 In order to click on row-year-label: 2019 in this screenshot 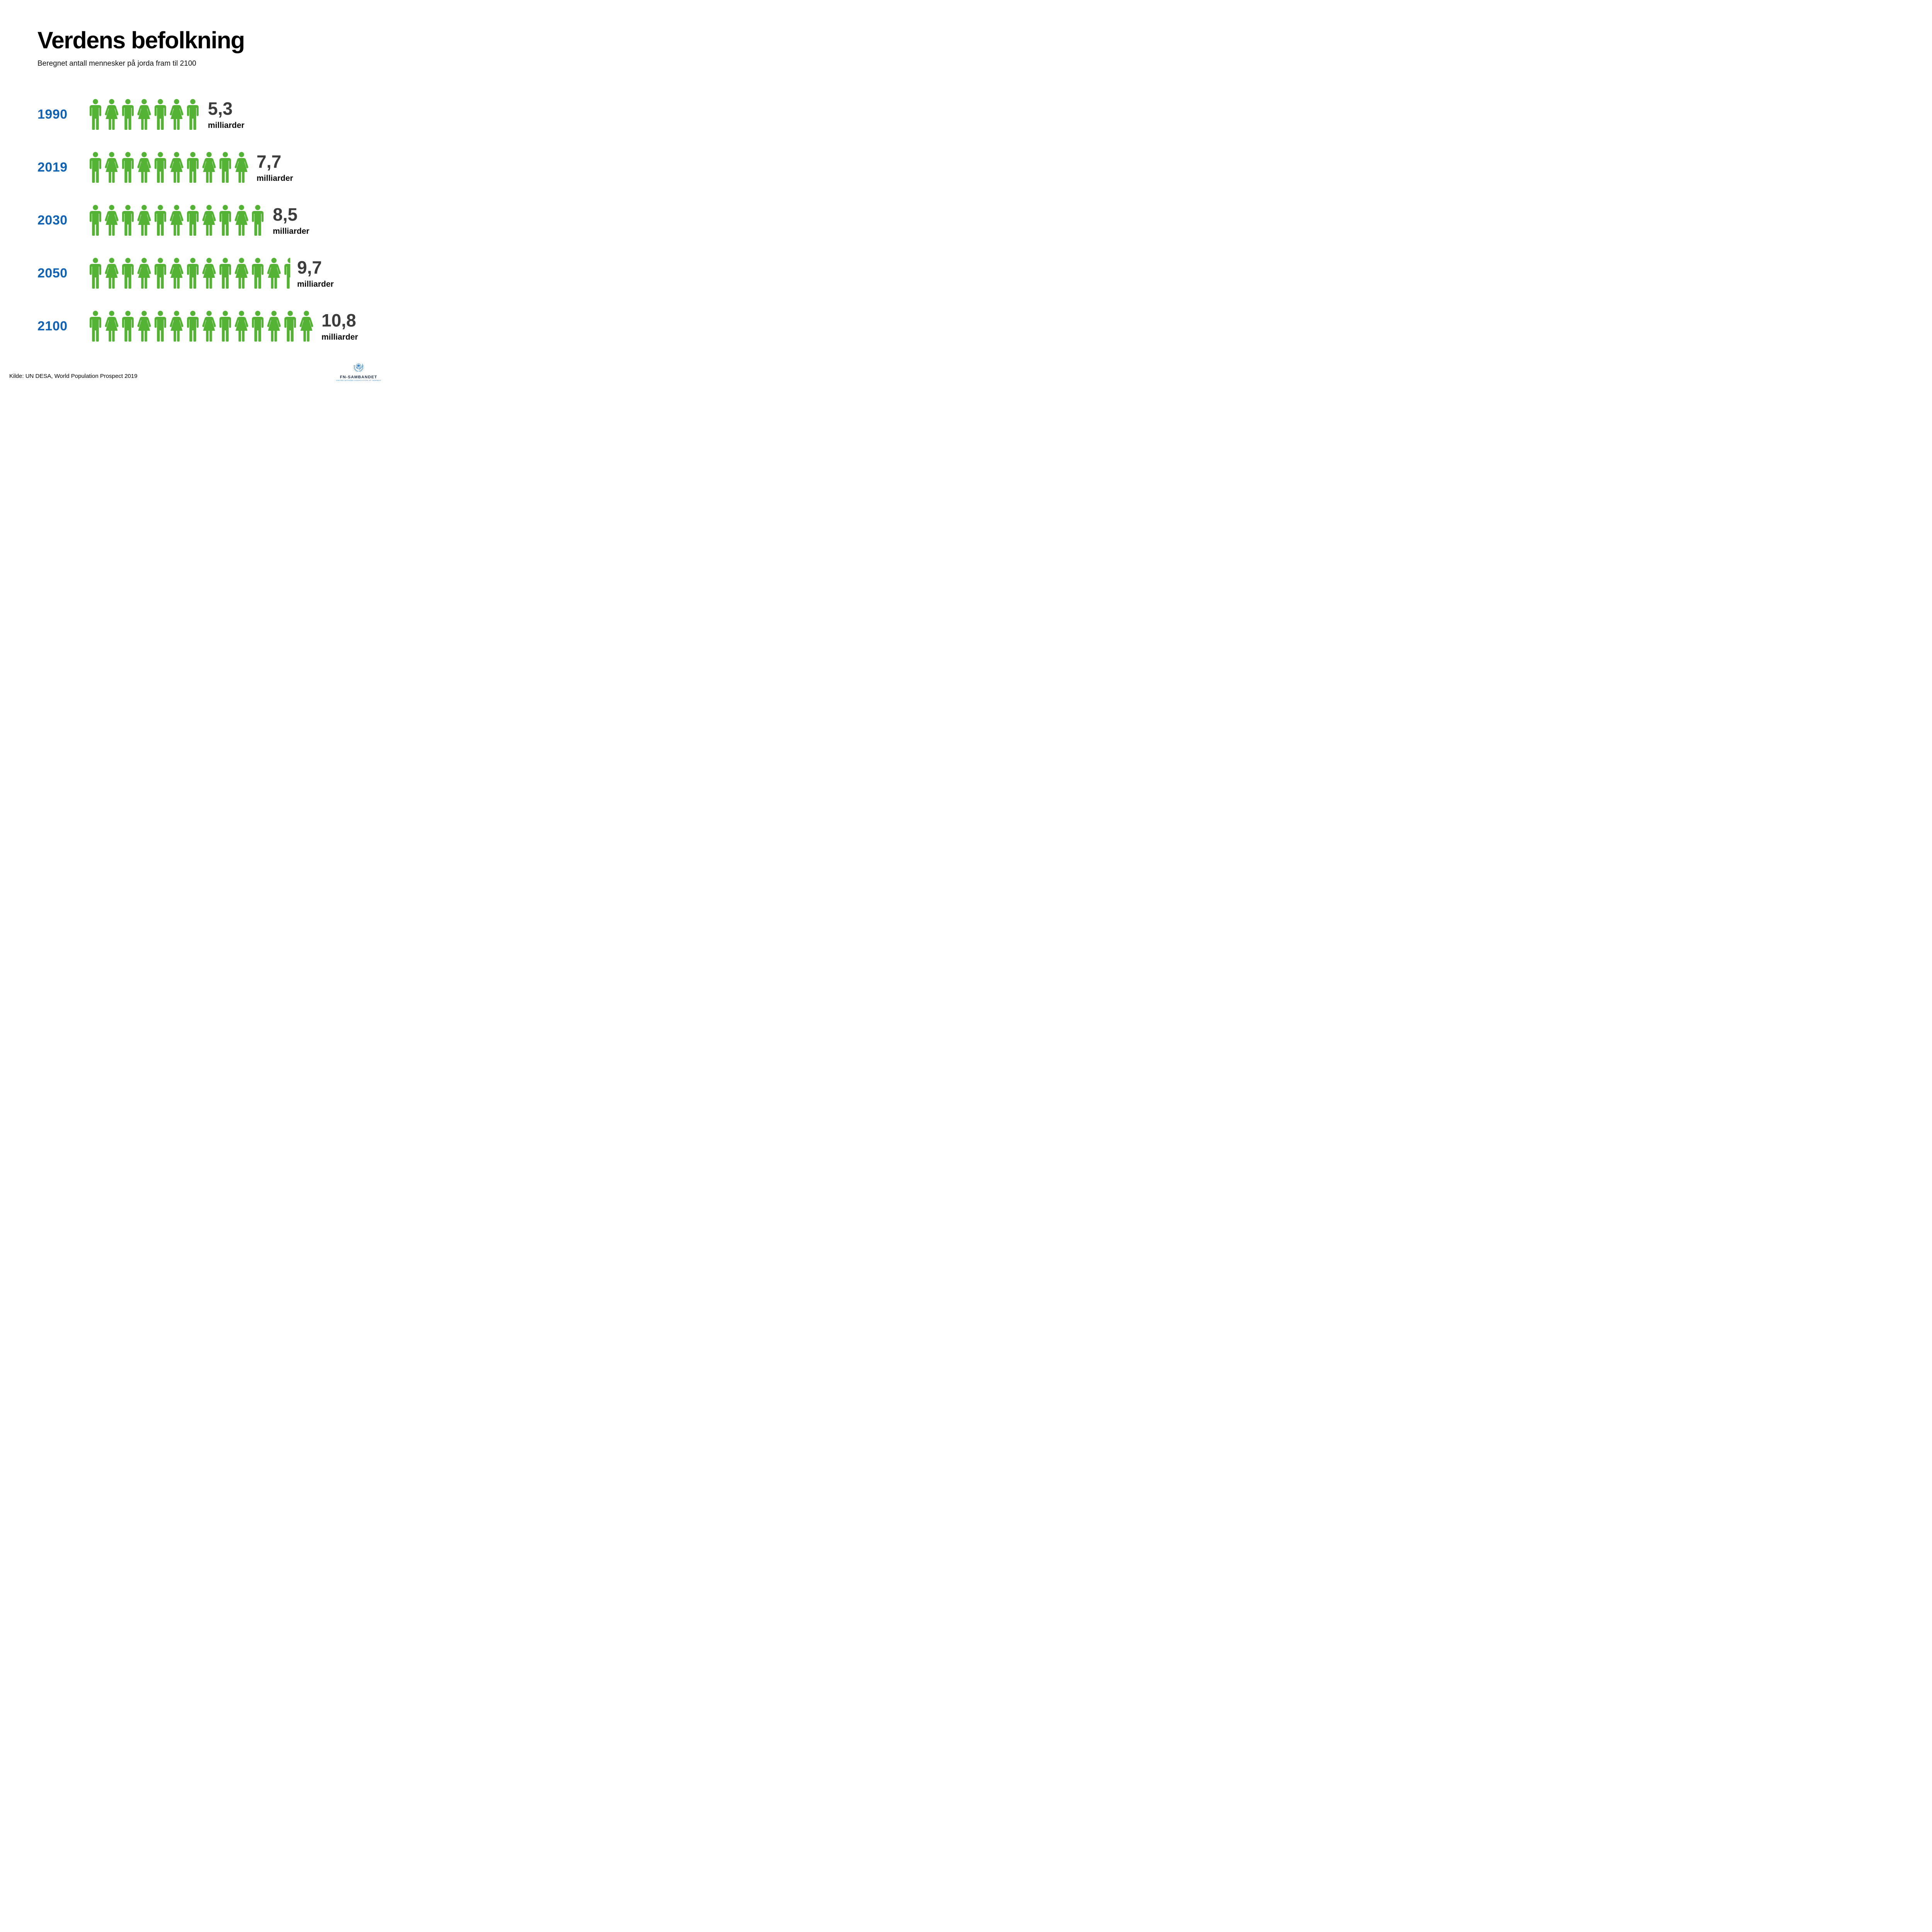, I will do `click(53, 168)`.